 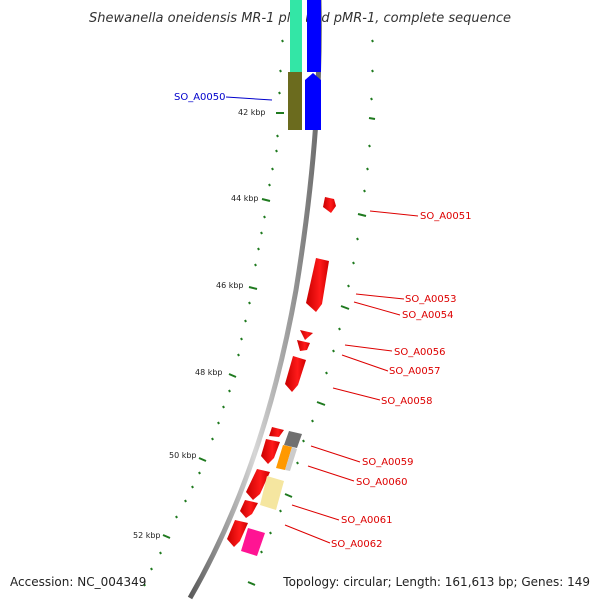 I want to click on magenta-feature, so click(x=253, y=542).